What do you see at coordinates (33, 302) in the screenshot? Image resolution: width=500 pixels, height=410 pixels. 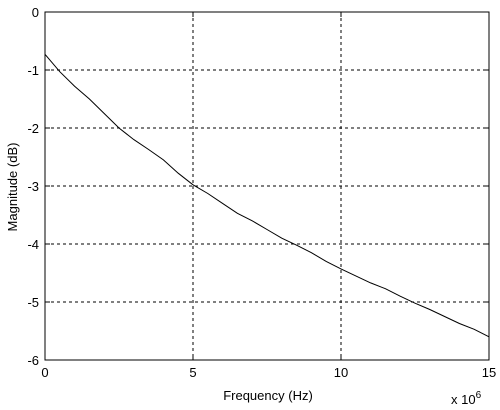 I see `y-tick-label: -5` at bounding box center [33, 302].